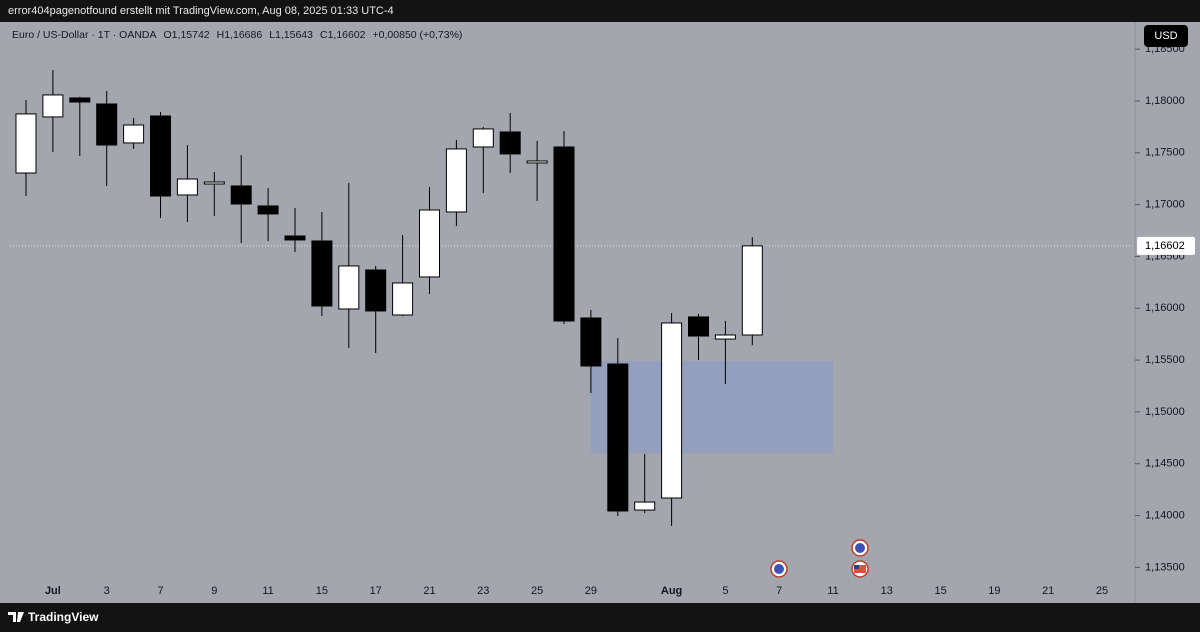  I want to click on last-price-box, so click(1166, 245).